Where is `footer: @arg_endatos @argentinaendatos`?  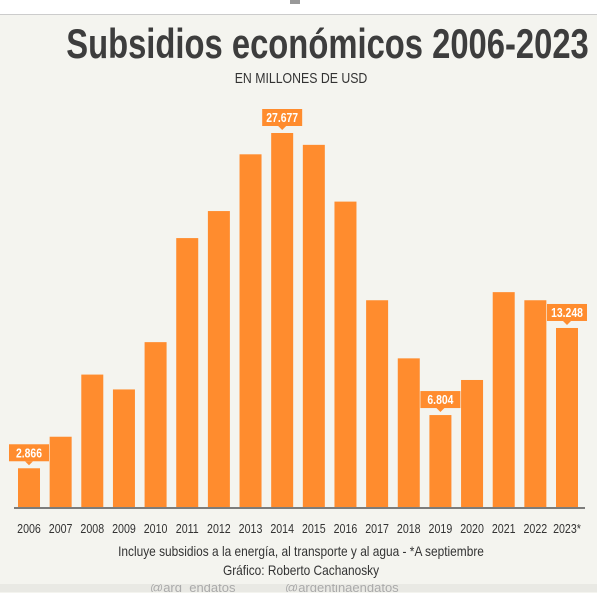
footer: @arg_endatos @argentinaendatos is located at coordinates (298, 588).